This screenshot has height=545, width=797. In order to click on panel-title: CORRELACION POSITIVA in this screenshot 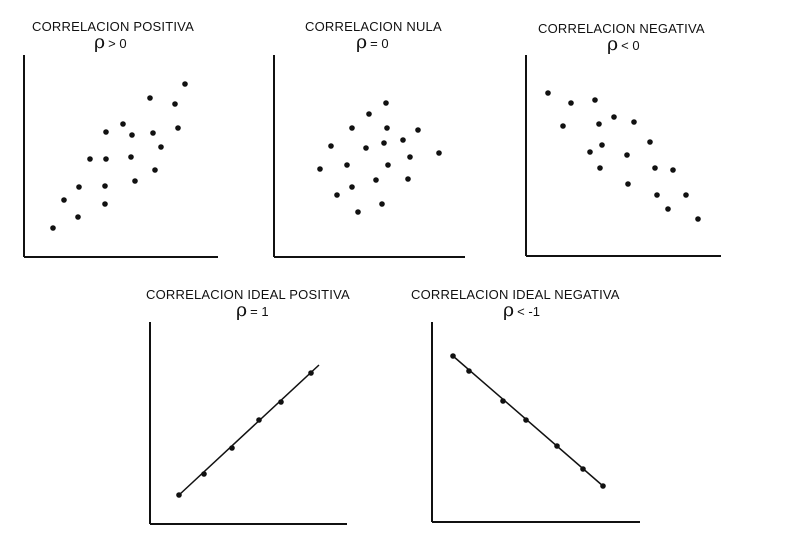, I will do `click(113, 26)`.